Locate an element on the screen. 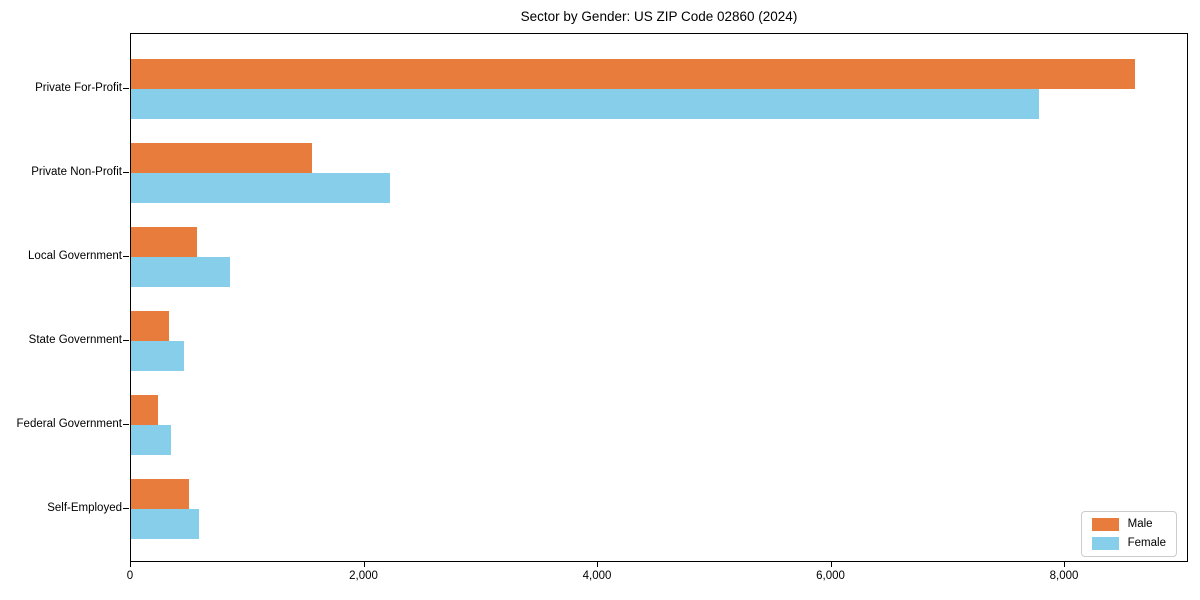 Image resolution: width=1200 pixels, height=600 pixels. legend-entry-male: Male is located at coordinates (1128, 524).